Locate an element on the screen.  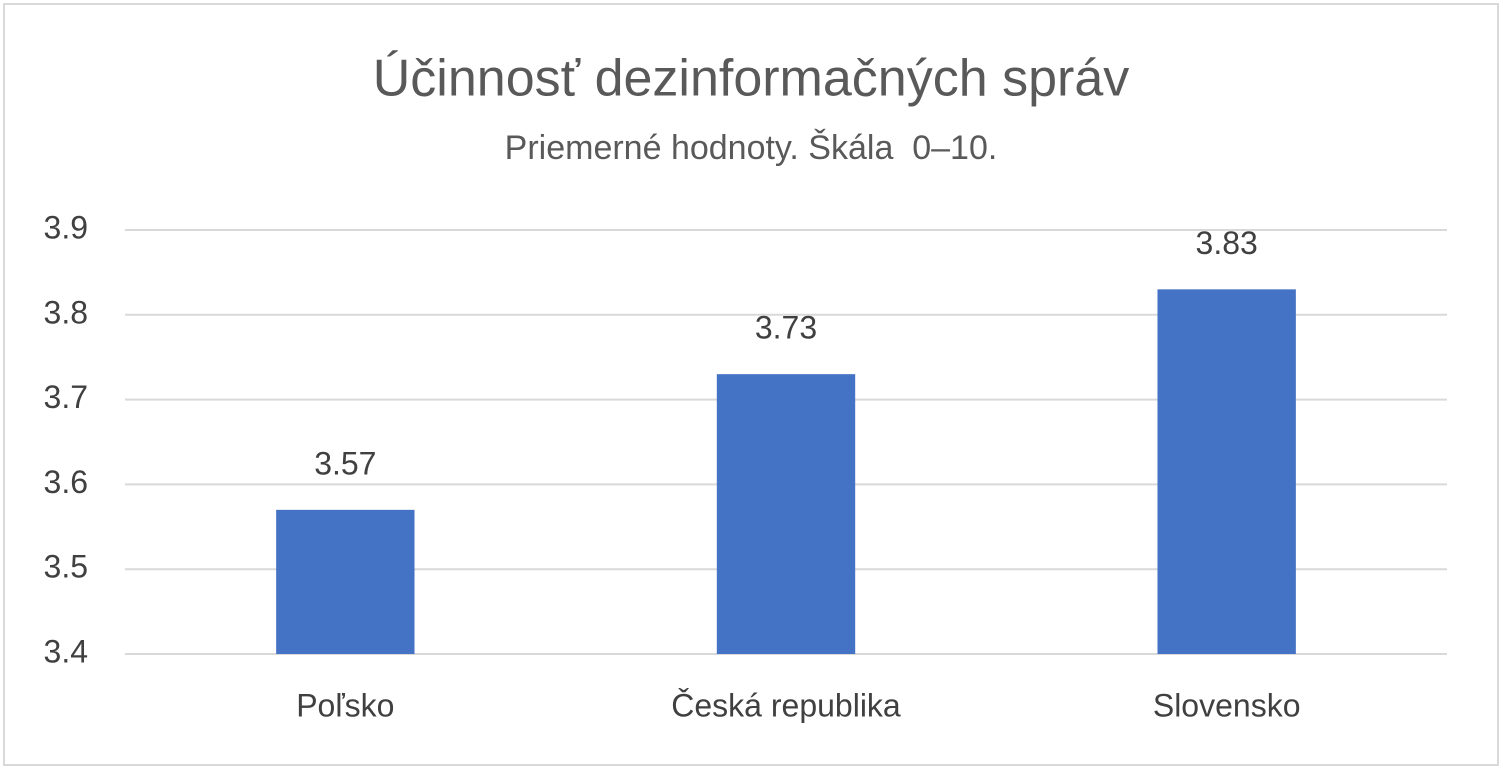
y-tick-label: 3.5 is located at coordinates (66, 567).